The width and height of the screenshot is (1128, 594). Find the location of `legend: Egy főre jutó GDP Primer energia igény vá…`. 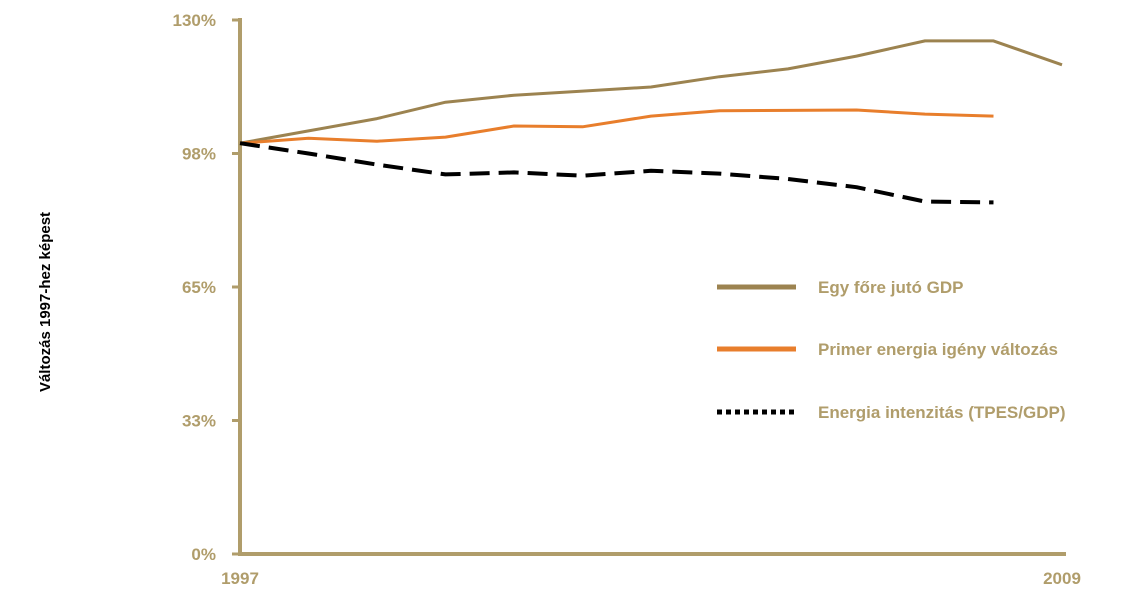

legend: Egy főre jutó GDP Primer energia igény vá… is located at coordinates (891, 350).